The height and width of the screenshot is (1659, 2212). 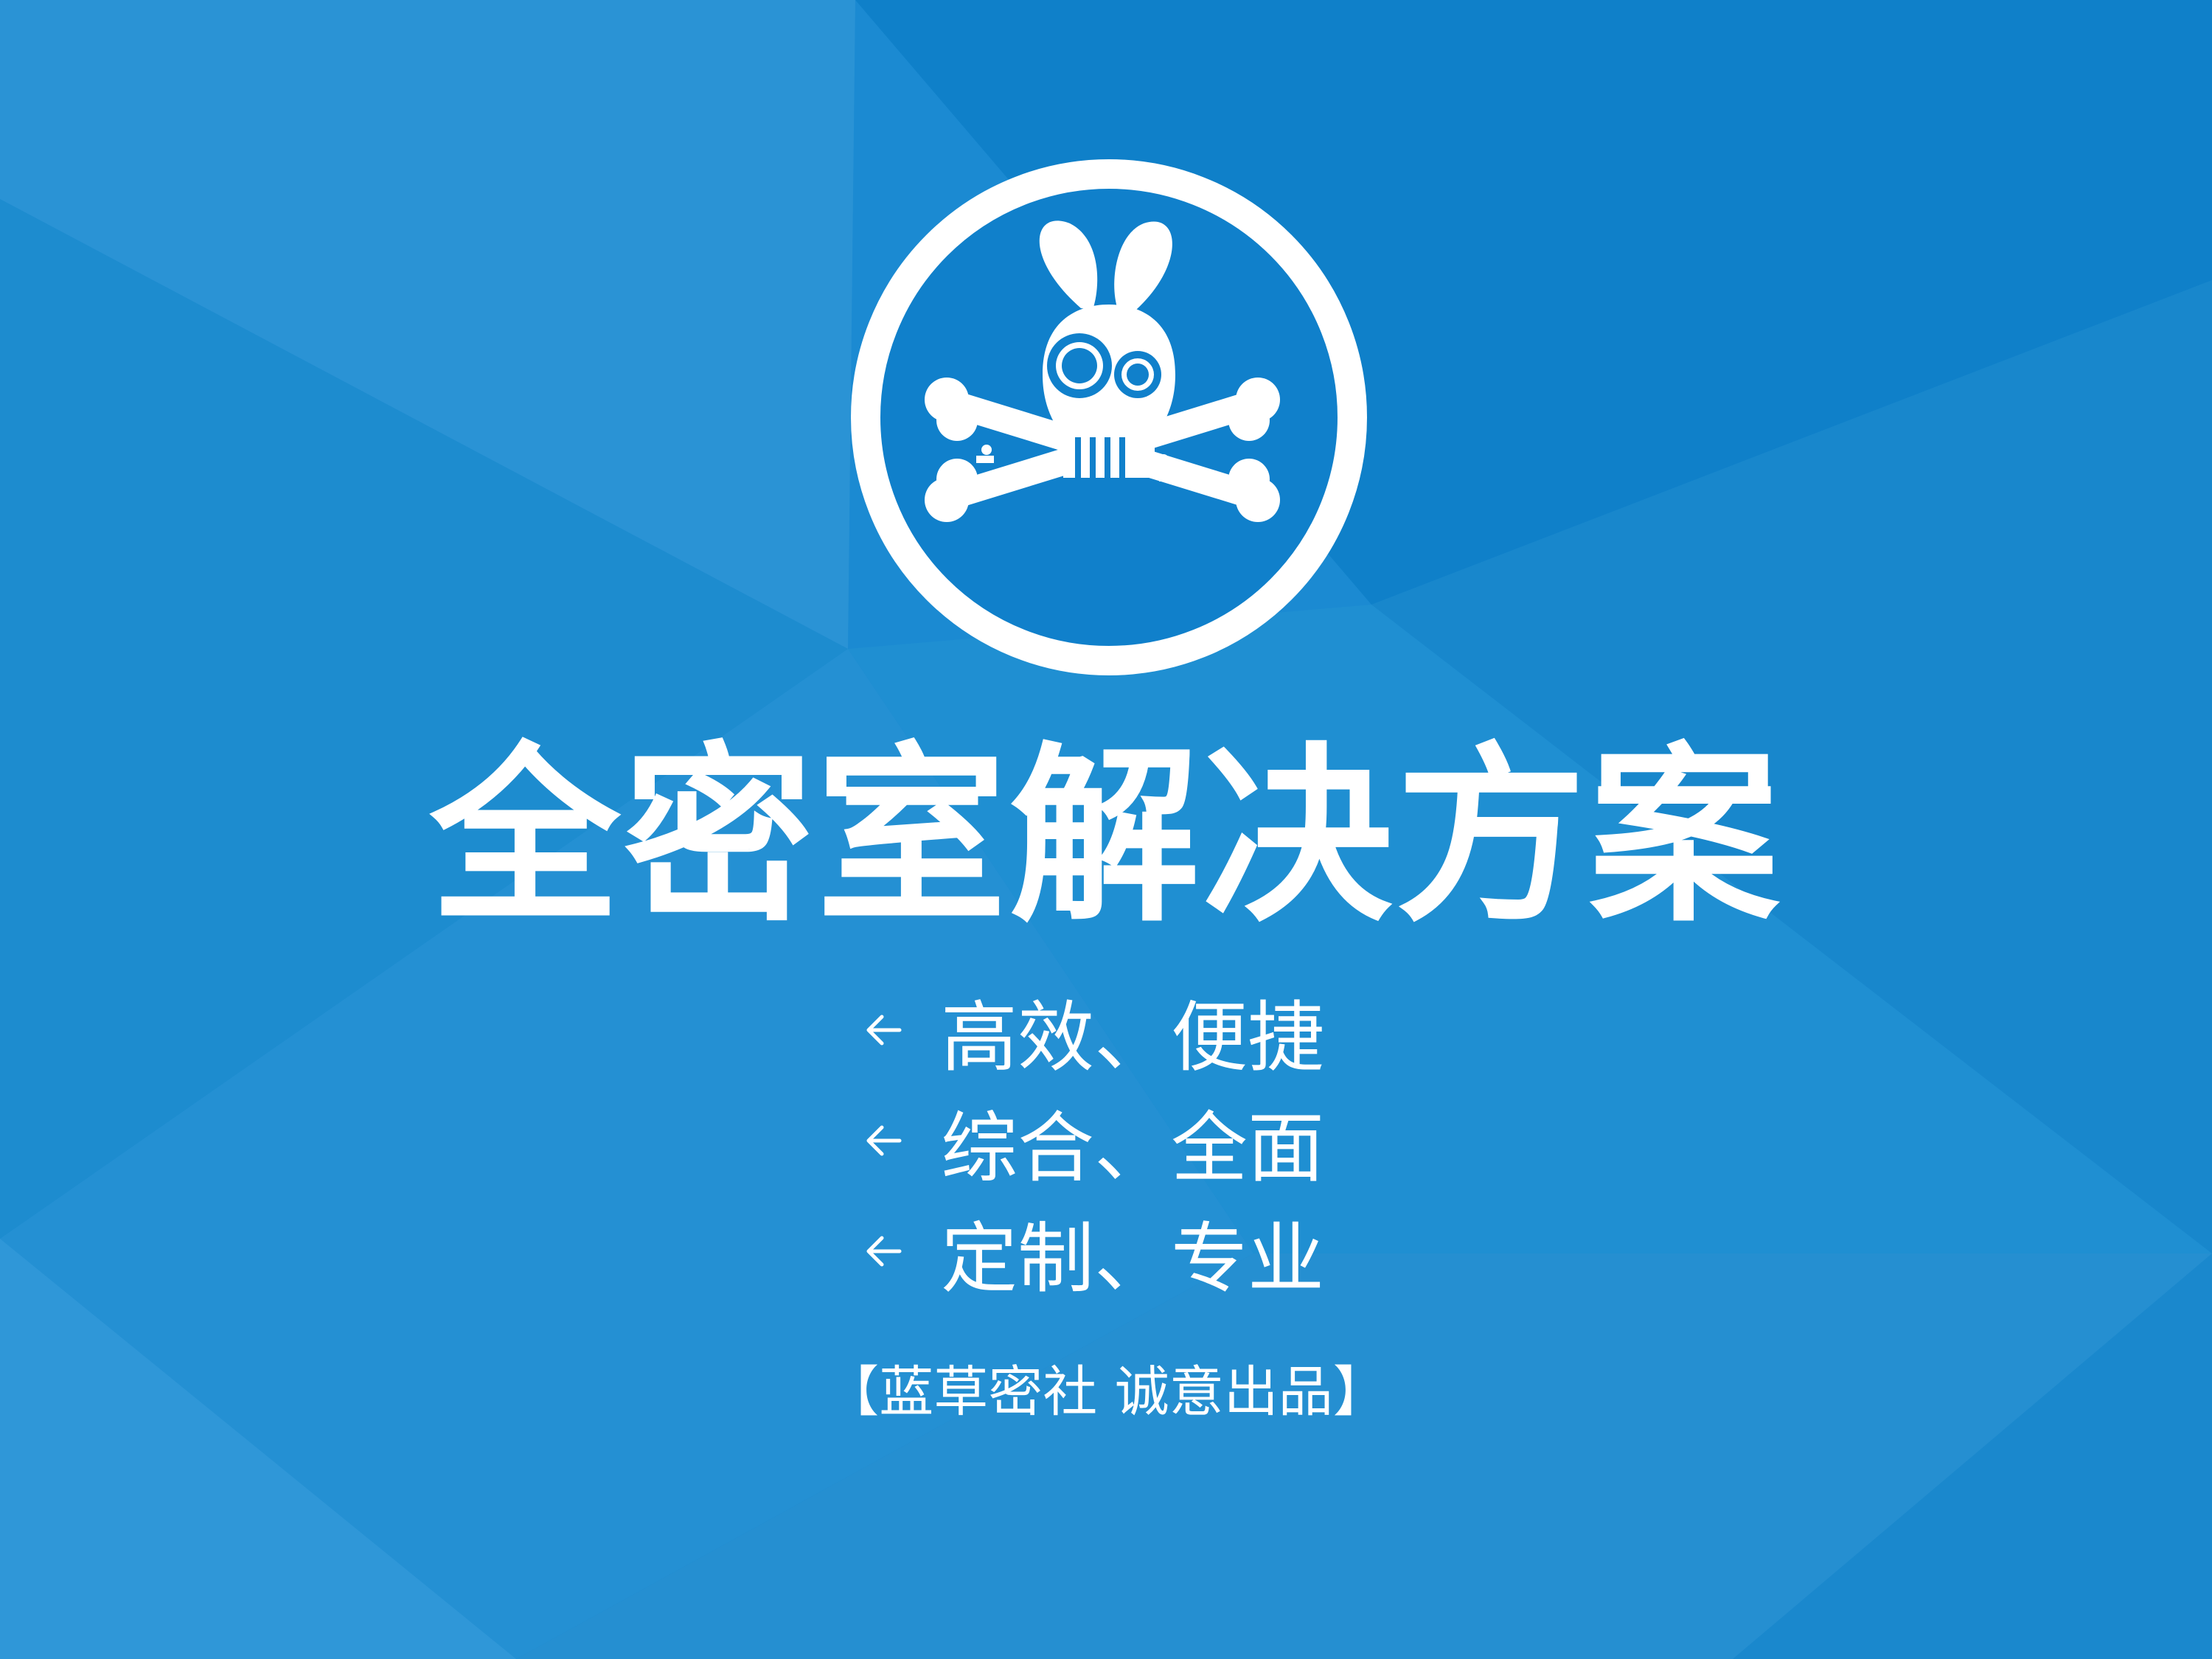 I want to click on page-title: 全密室解决方案, so click(x=1106, y=836).